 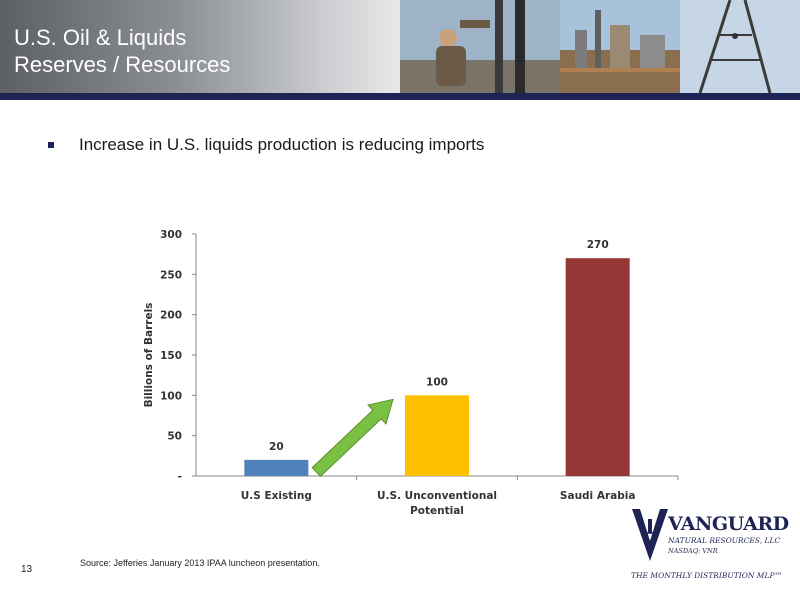 What do you see at coordinates (149, 355) in the screenshot?
I see `y-axis-label: Billions of Barrels` at bounding box center [149, 355].